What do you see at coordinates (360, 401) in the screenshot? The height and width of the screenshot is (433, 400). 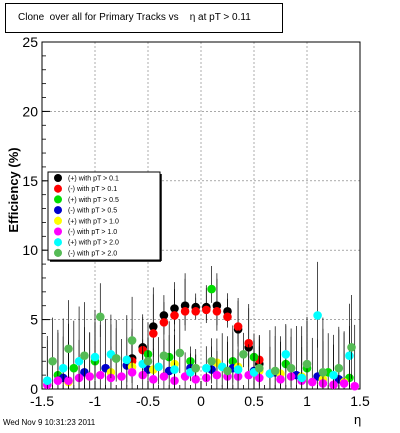 I see `x-tick-label: 1.5` at bounding box center [360, 401].